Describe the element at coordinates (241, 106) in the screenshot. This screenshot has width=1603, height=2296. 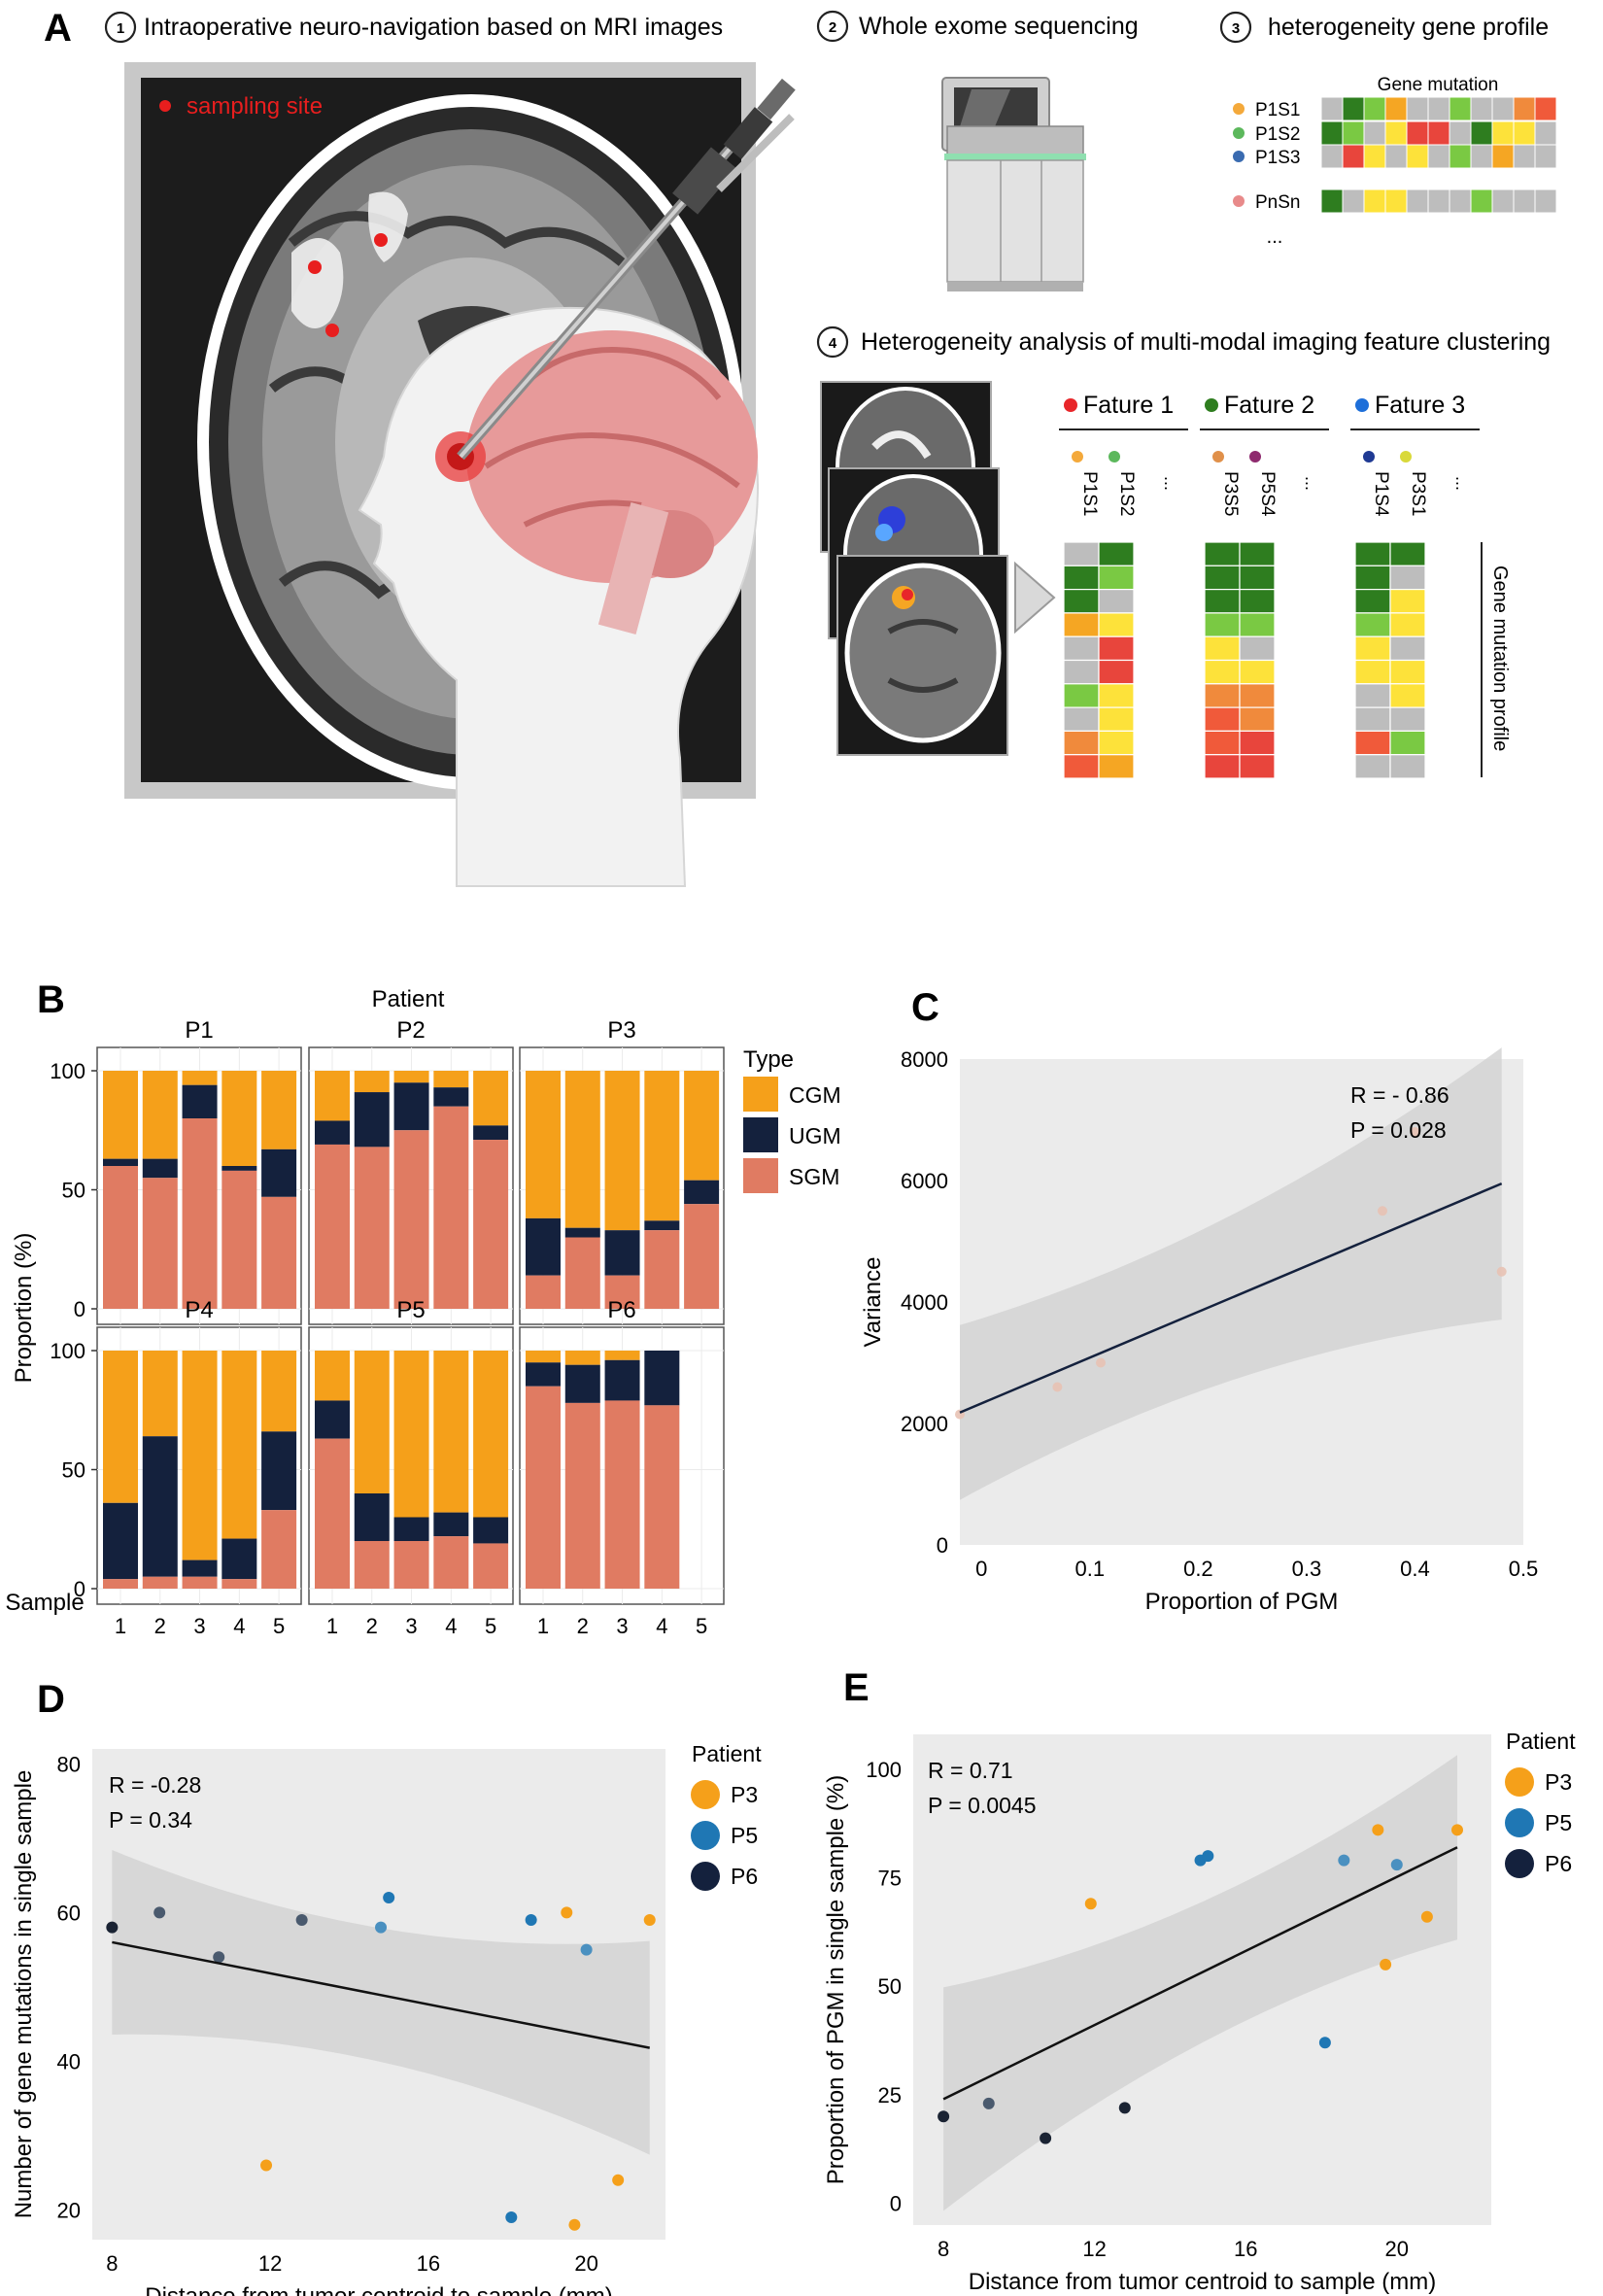
I see `sampling-site-legend: sampling site` at that location.